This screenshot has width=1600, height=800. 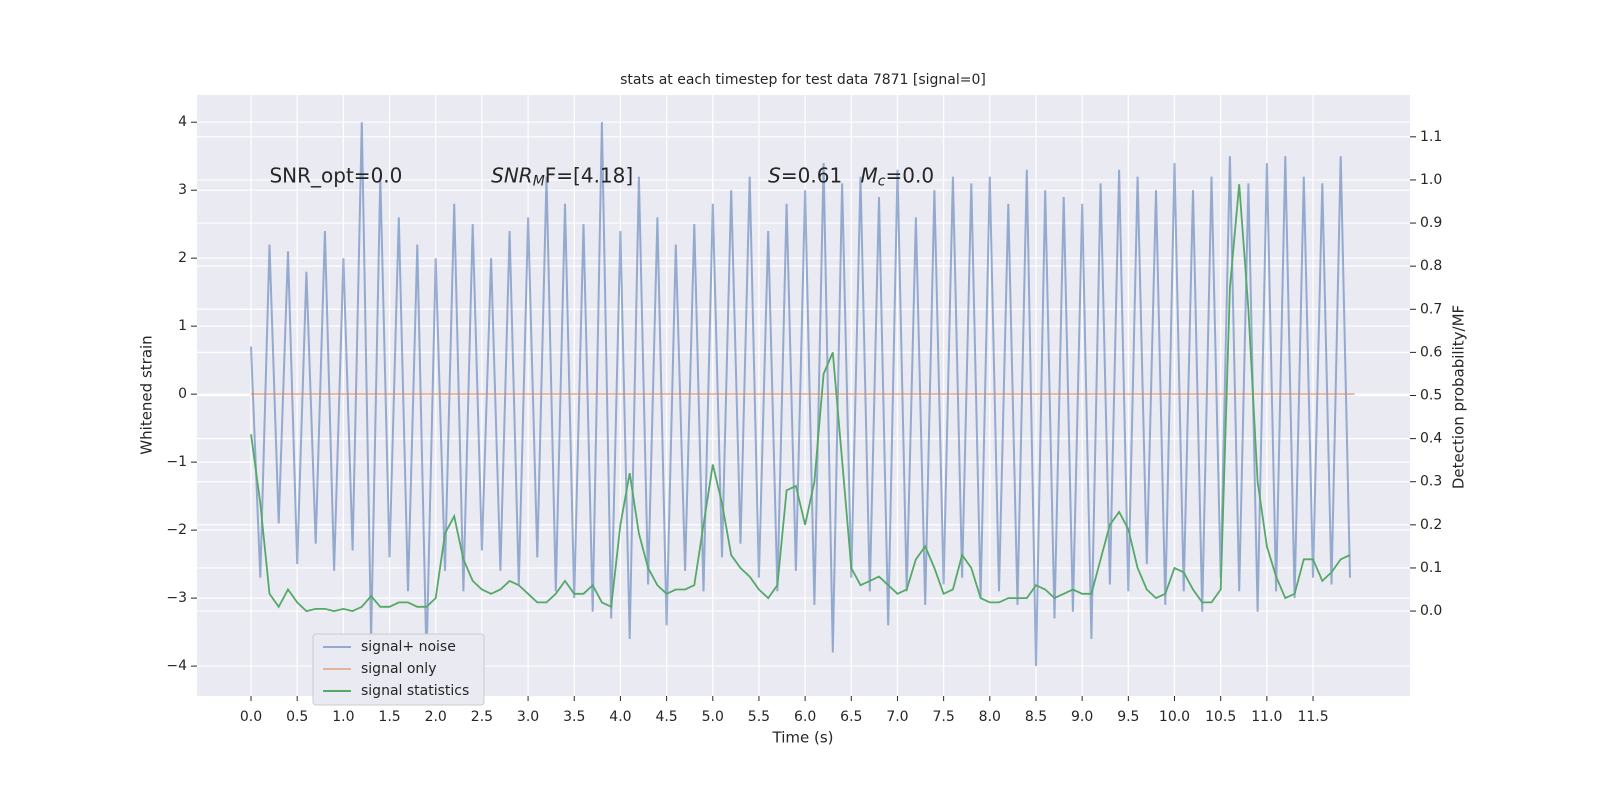 What do you see at coordinates (1431, 568) in the screenshot?
I see `y2-tick-label: 0.1` at bounding box center [1431, 568].